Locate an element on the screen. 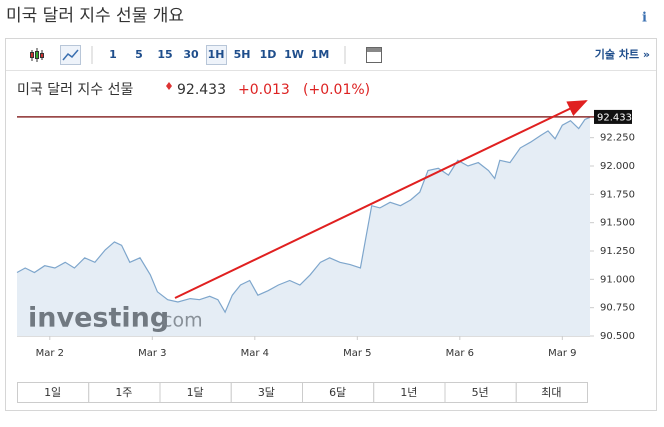 This screenshot has height=427, width=664. candle-icon is located at coordinates (37, 55).